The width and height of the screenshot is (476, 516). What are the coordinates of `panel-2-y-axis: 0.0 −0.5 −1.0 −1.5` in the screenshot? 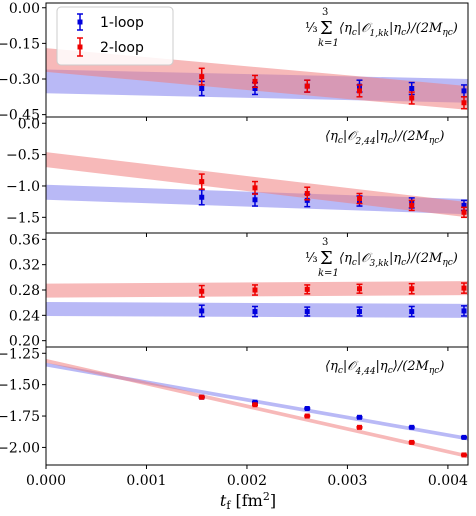 It's located at (26, 171).